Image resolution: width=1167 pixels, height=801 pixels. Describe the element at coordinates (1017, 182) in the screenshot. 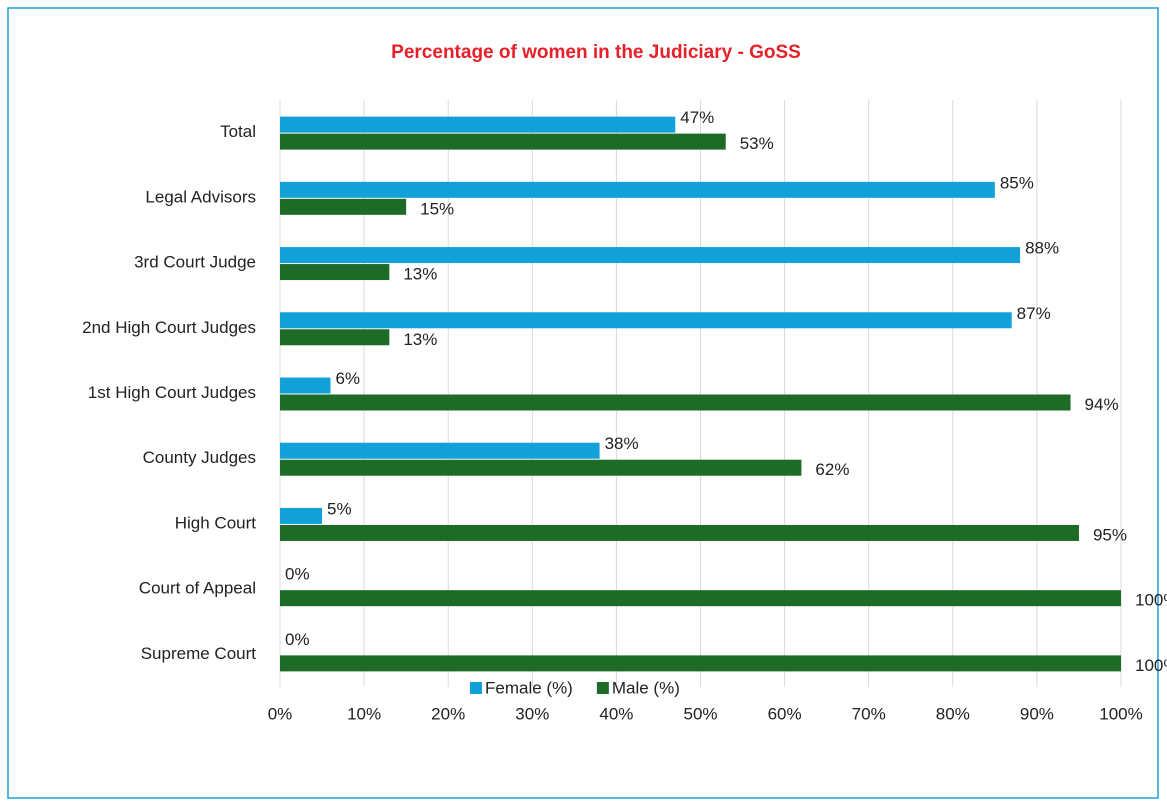

I see `data-label: 85%` at that location.